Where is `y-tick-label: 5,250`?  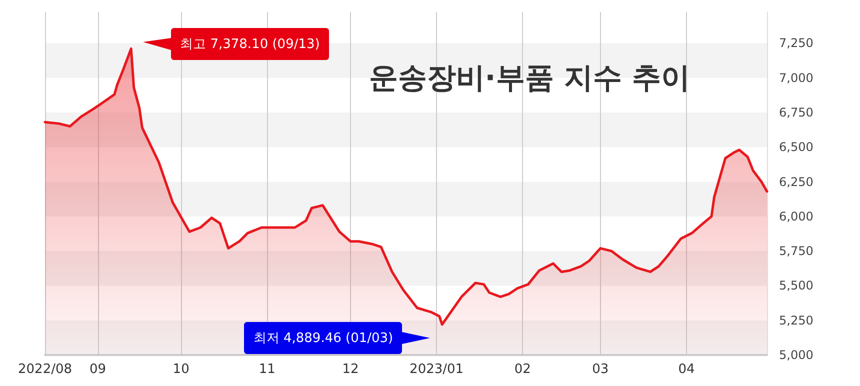 y-tick-label: 5,250 is located at coordinates (796, 320).